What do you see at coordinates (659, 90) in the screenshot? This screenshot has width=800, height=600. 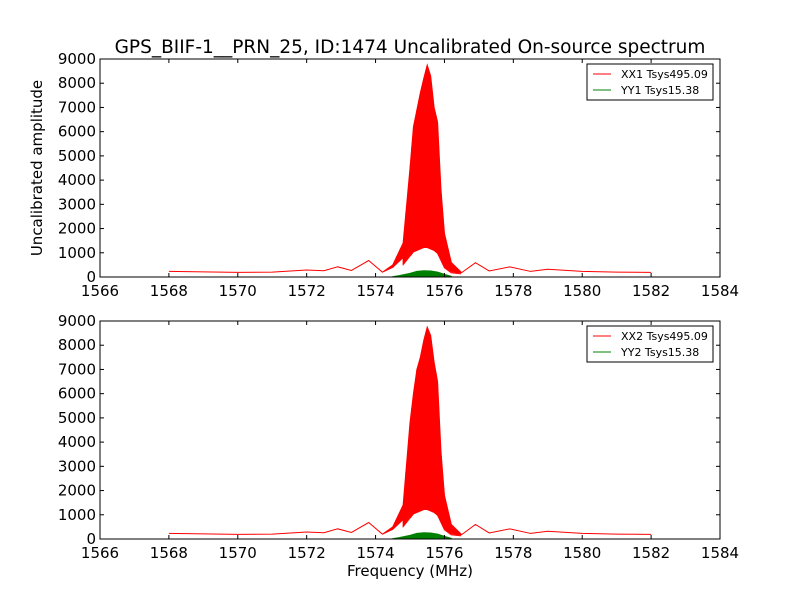 I see `legend-entry: YY1 Tsys15.38` at bounding box center [659, 90].